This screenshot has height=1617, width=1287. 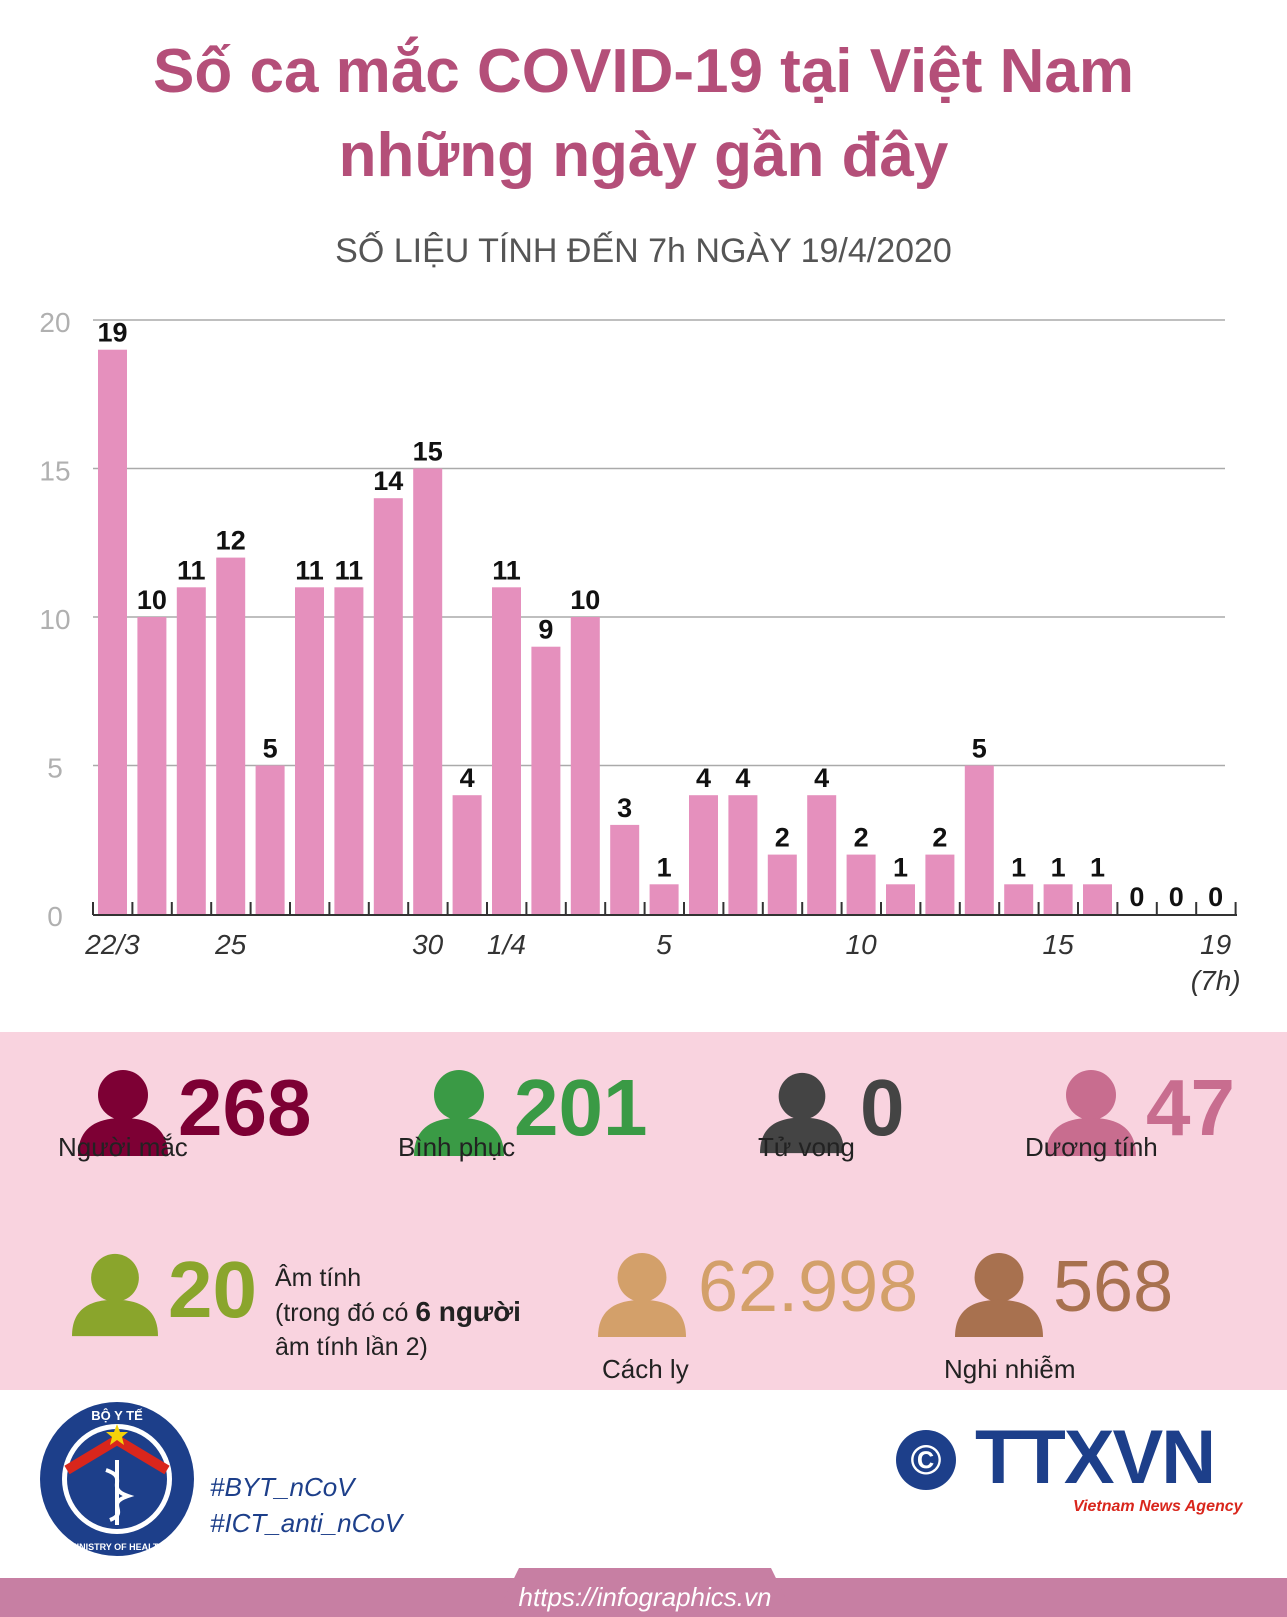 I want to click on data-label: 3, so click(x=624, y=808).